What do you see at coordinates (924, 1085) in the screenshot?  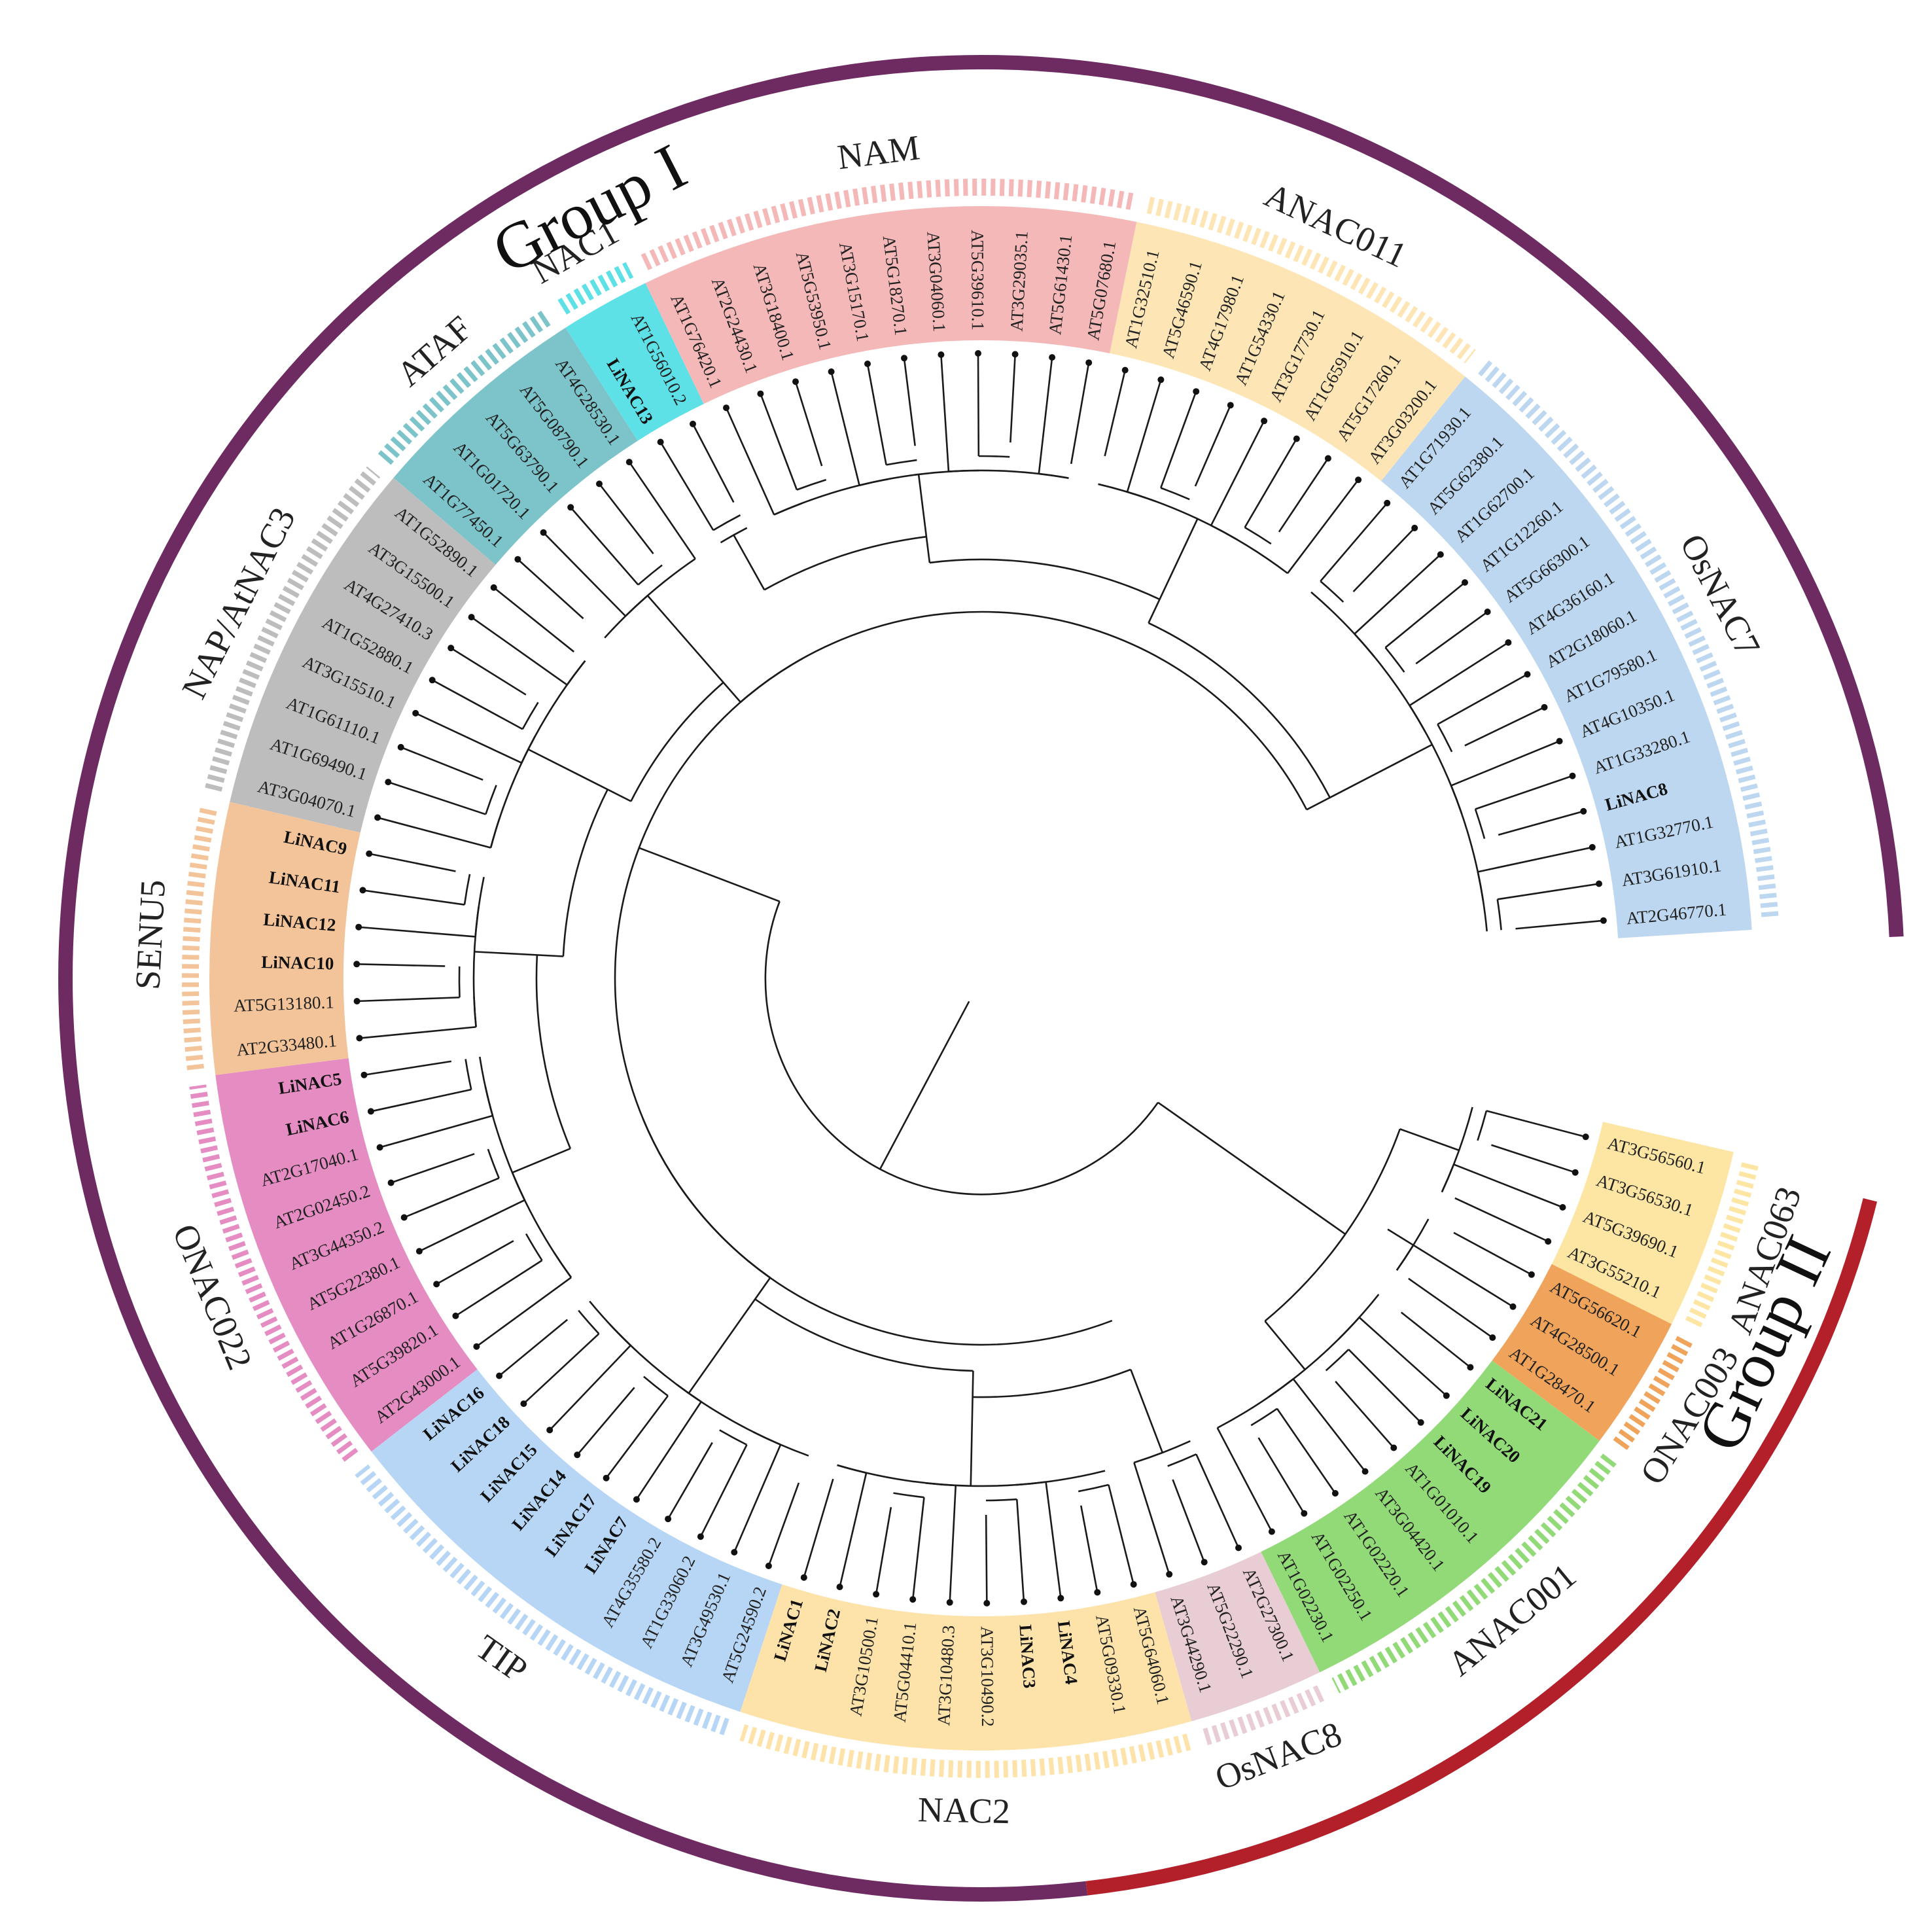 I see `root-branch` at bounding box center [924, 1085].